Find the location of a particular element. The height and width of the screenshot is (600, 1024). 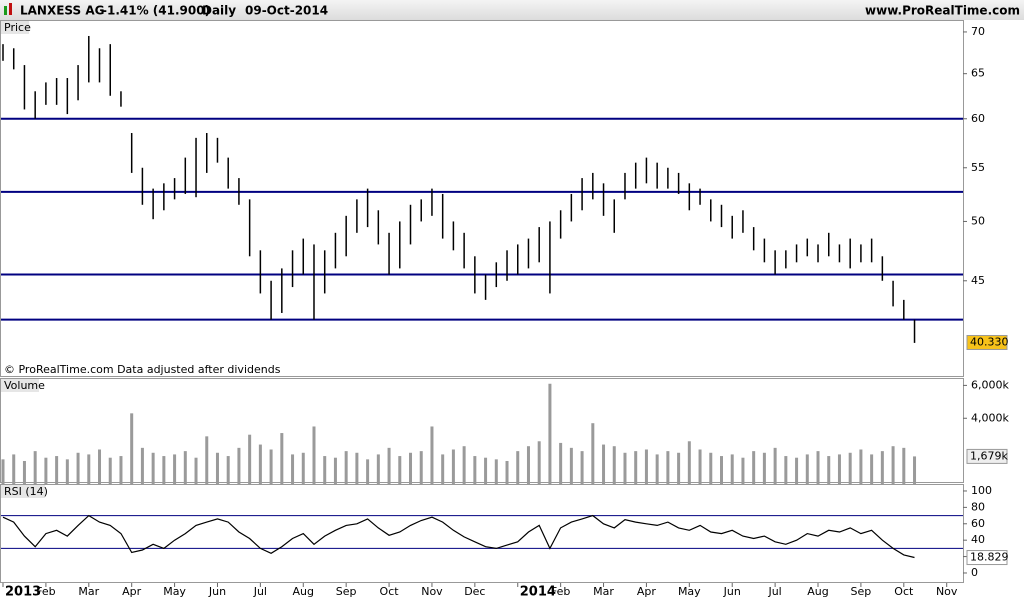

site: www.ProRealTime.com is located at coordinates (942, 11).